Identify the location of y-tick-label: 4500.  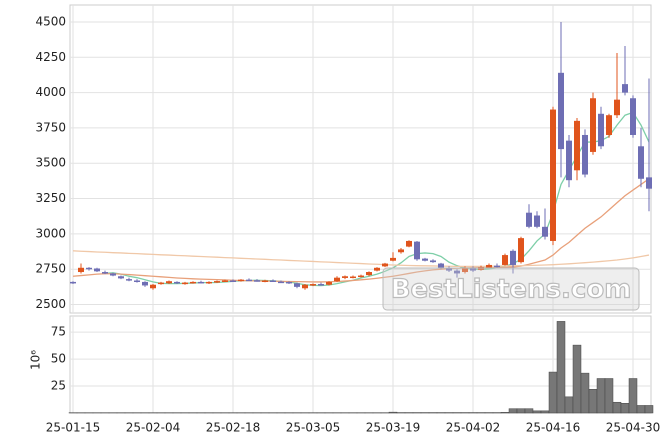
(50, 21).